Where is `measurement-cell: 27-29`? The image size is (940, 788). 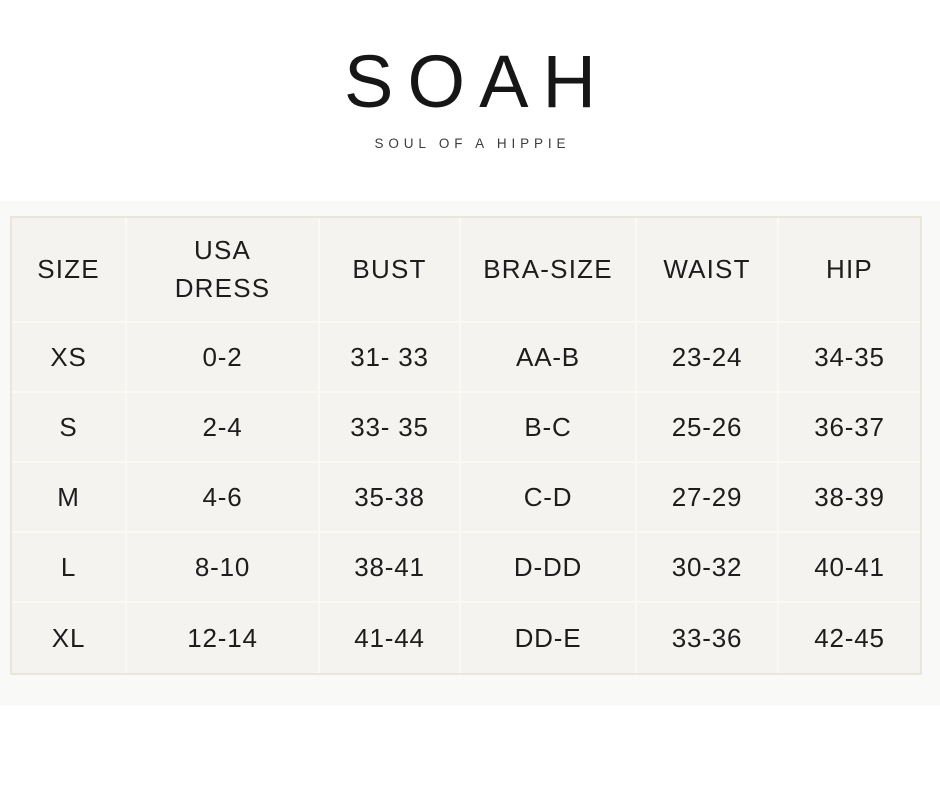 measurement-cell: 27-29 is located at coordinates (708, 498).